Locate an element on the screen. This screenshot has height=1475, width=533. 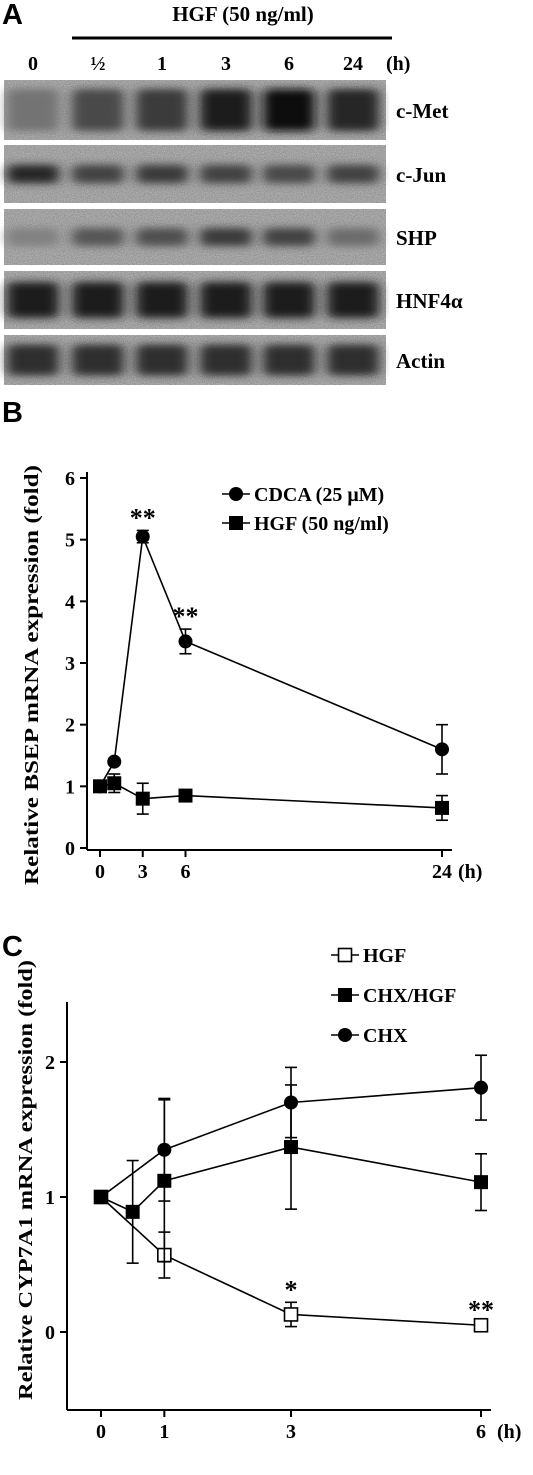
legend-label: CDCA (25 μM) is located at coordinates (319, 495).